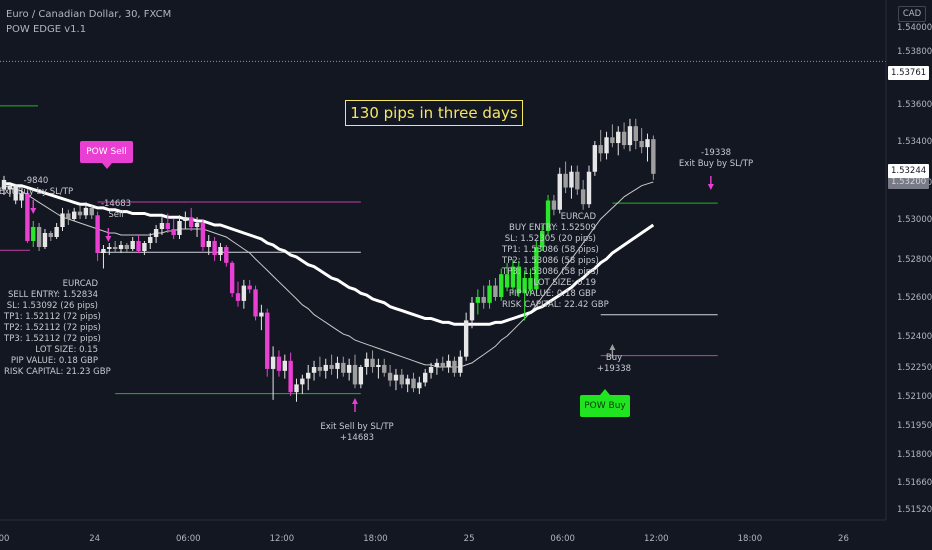 Image resolution: width=932 pixels, height=550 pixels. Describe the element at coordinates (52, 317) in the screenshot. I see `sell-info-line: TP1: 1.52112 (72 pips)` at that location.